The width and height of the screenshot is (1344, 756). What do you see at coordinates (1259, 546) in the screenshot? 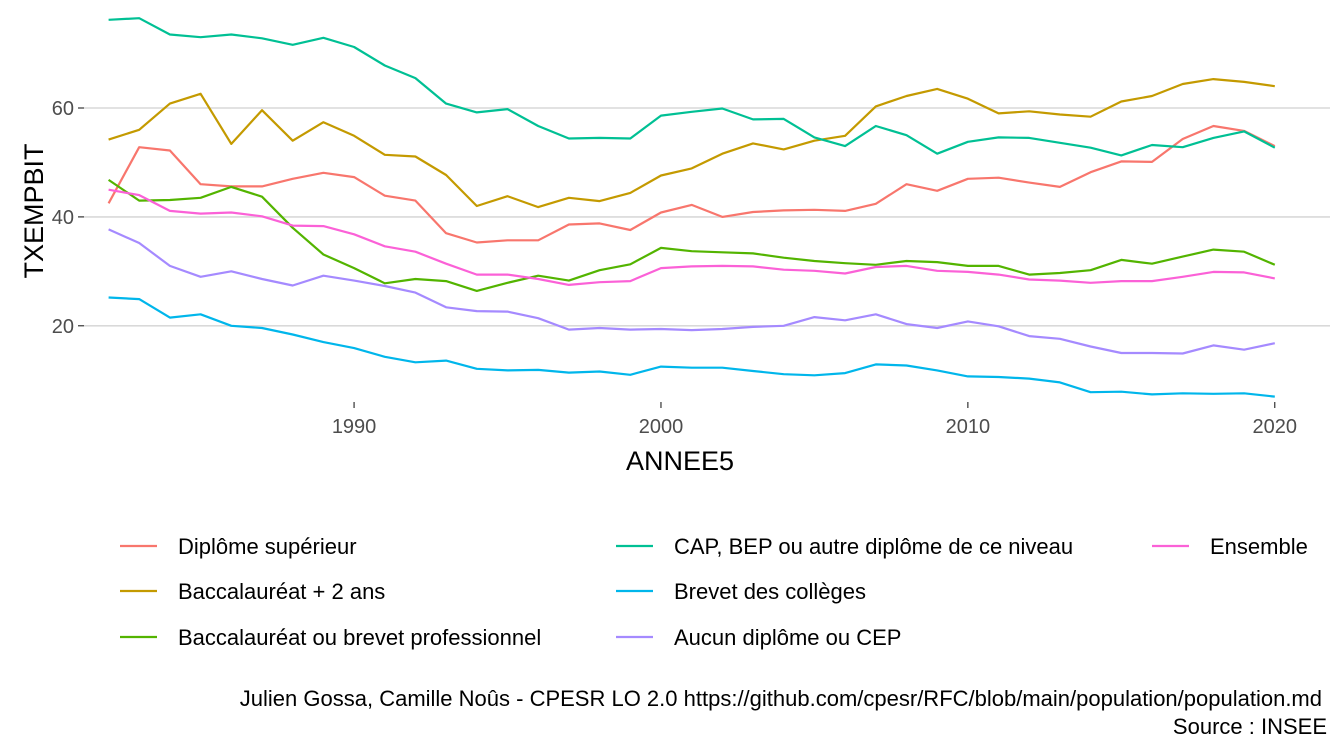
I see `legend-label: Ensemble` at bounding box center [1259, 546].